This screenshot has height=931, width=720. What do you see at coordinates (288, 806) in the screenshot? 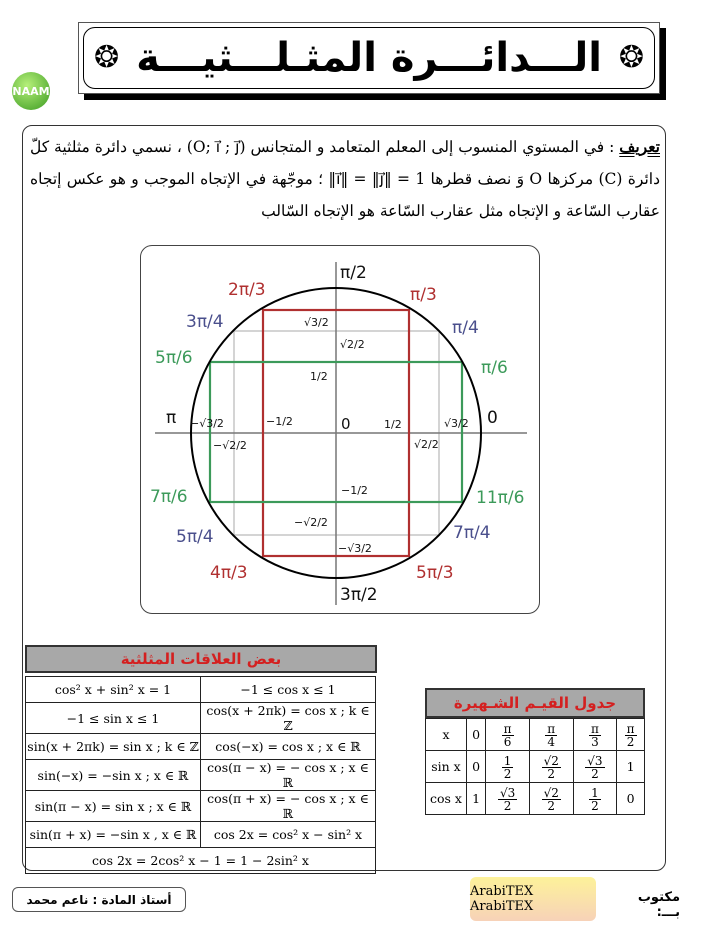
I see `formula-cell: cos(π + x) = − cos x ; x ∈ ℝ` at bounding box center [288, 806].